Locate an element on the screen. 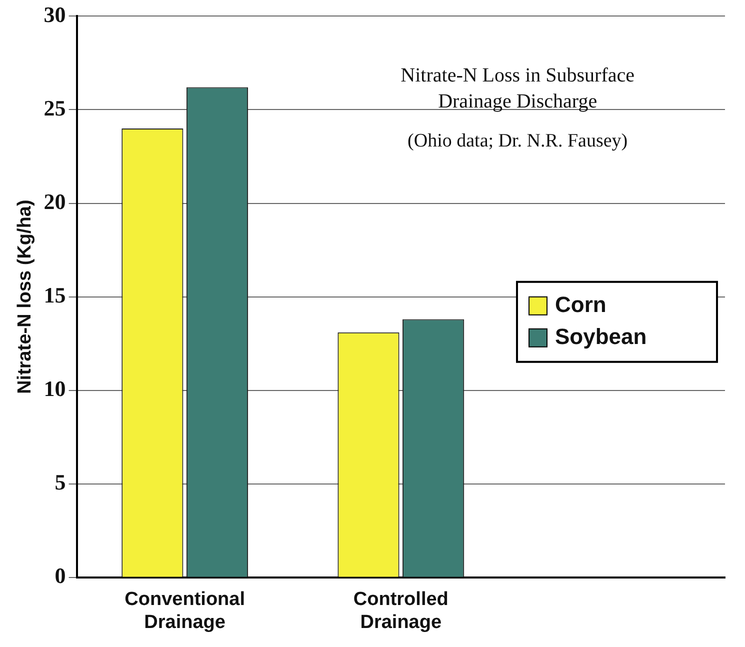  y-tick-label: 25 is located at coordinates (55, 107).